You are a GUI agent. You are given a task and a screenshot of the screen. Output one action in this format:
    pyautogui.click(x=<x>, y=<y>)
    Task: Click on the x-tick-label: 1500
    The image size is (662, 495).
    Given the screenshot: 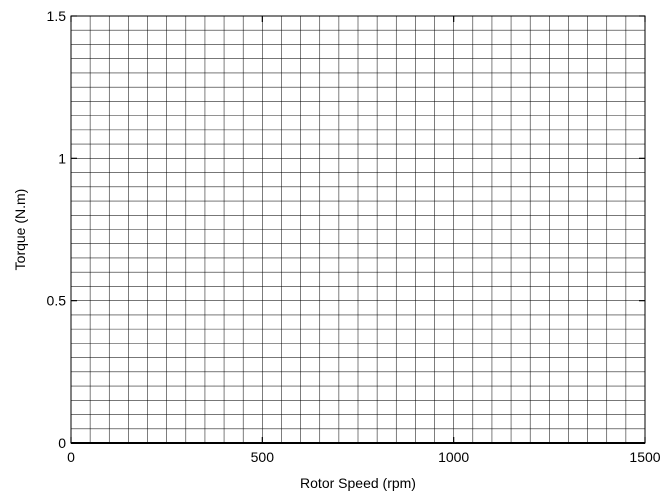 What is the action you would take?
    pyautogui.click(x=644, y=457)
    